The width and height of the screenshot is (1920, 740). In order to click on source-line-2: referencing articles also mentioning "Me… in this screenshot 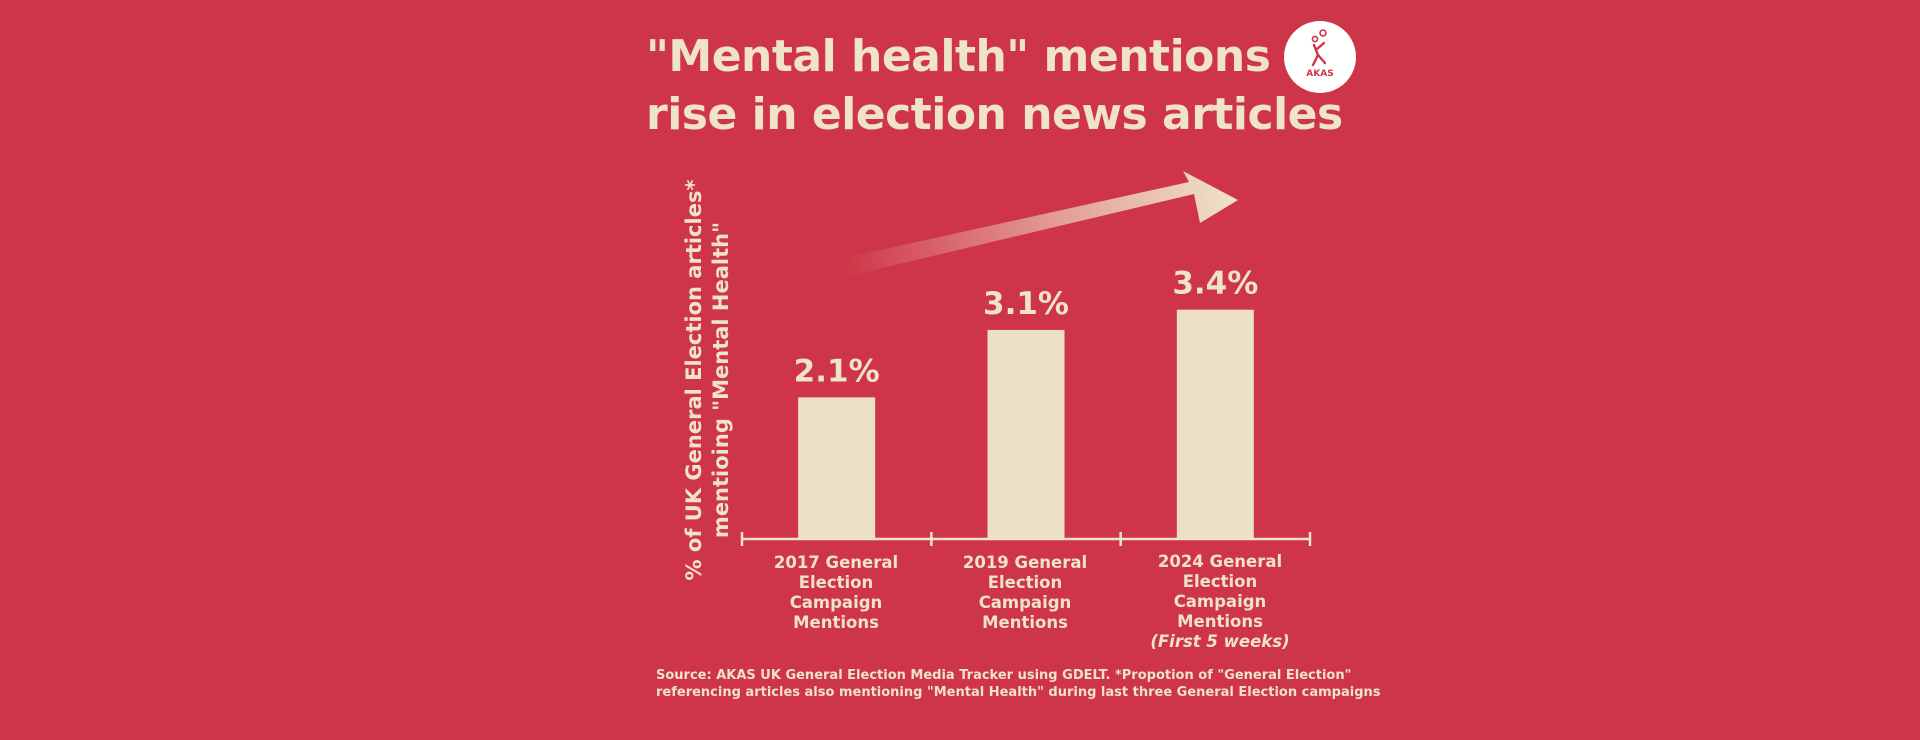, I will do `click(1018, 692)`.